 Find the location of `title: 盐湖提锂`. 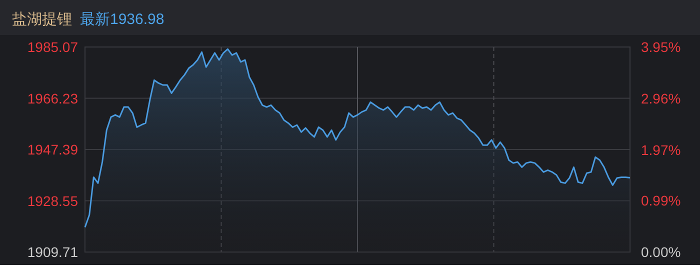

title: 盐湖提锂 is located at coordinates (42, 19).